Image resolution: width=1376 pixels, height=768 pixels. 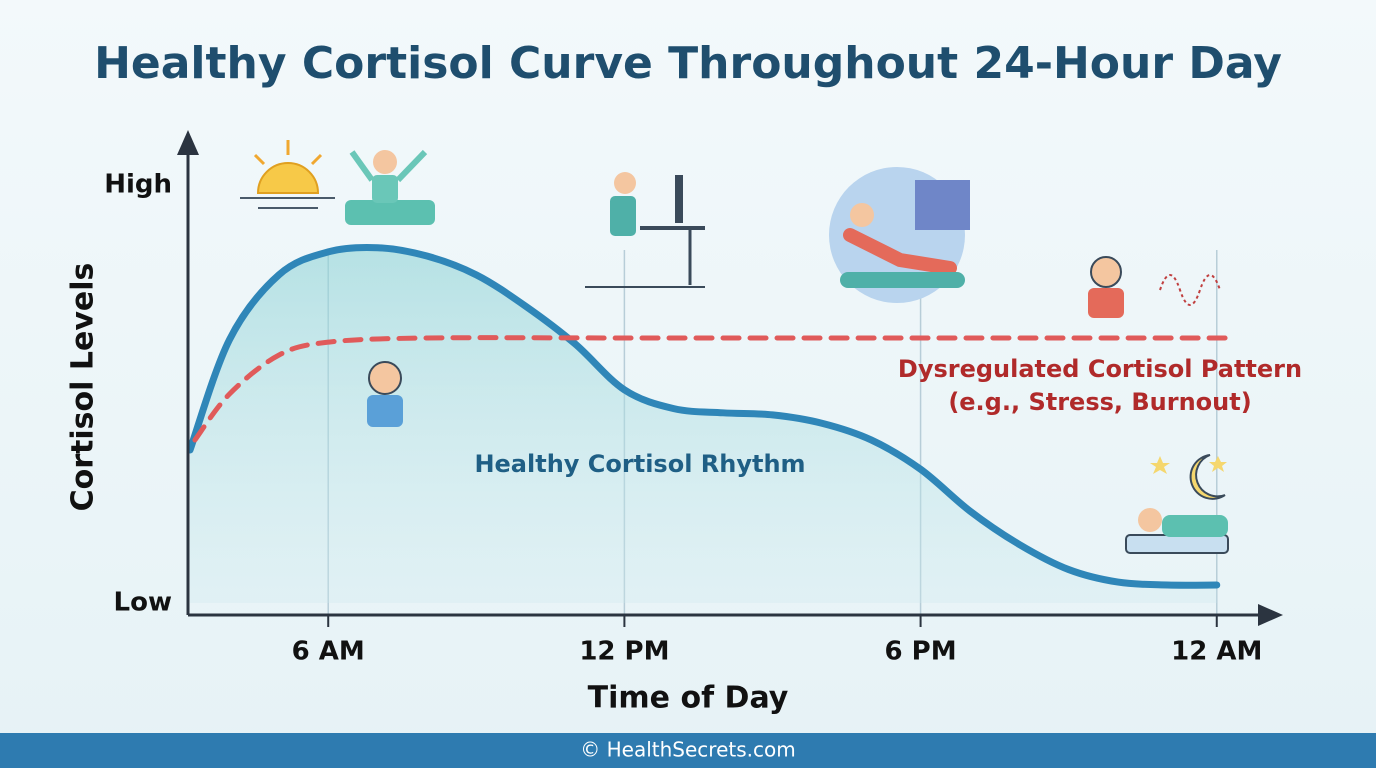 What do you see at coordinates (390, 187) in the screenshot?
I see `waking-icon` at bounding box center [390, 187].